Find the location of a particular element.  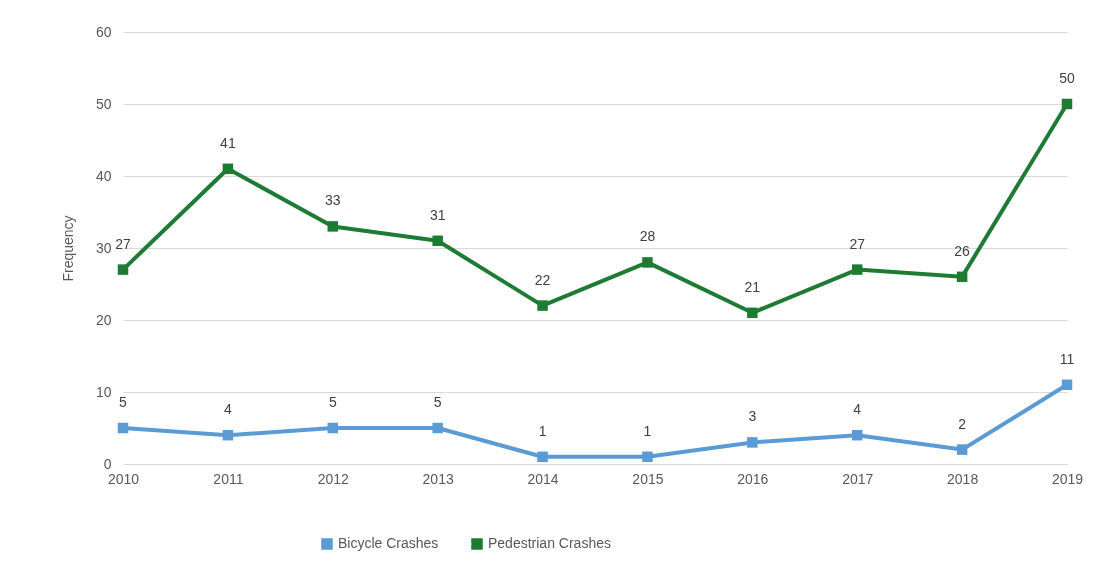

data-label: 41 is located at coordinates (228, 142).